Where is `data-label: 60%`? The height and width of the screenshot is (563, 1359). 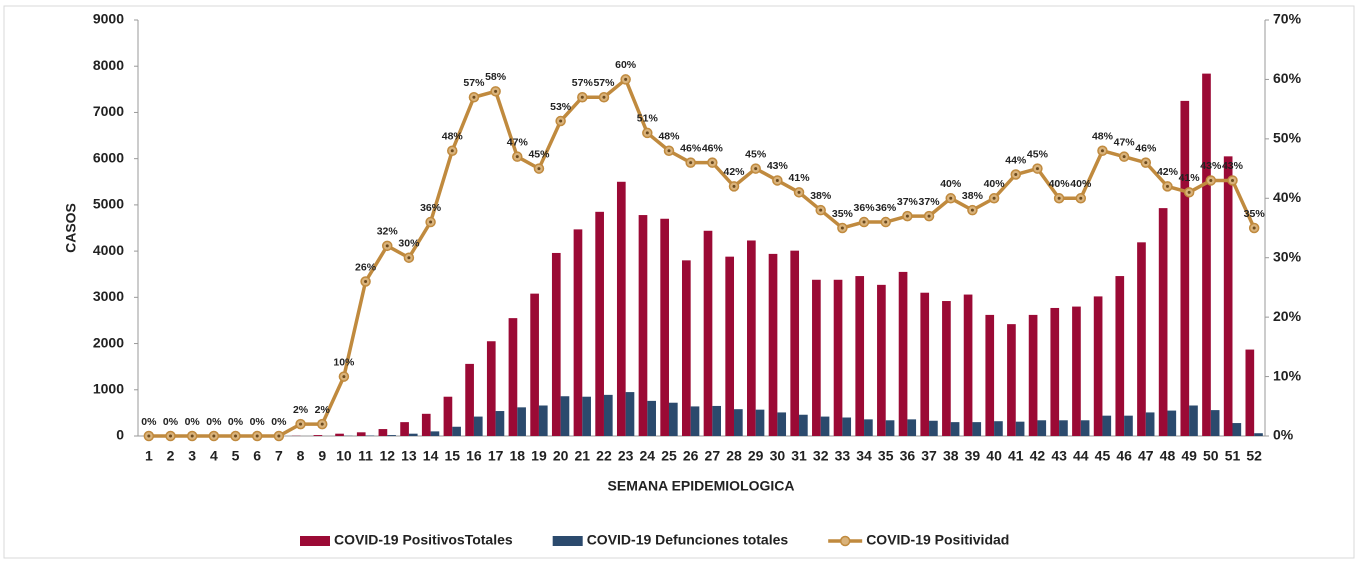
data-label: 60% is located at coordinates (626, 65).